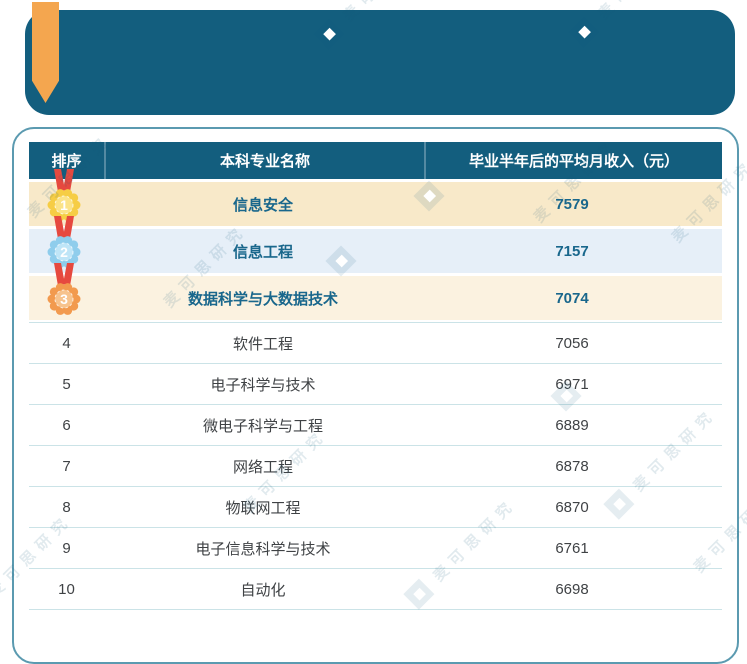 The height and width of the screenshot is (664, 747). I want to click on table-row: 2 信息工程 7157, so click(375, 244).